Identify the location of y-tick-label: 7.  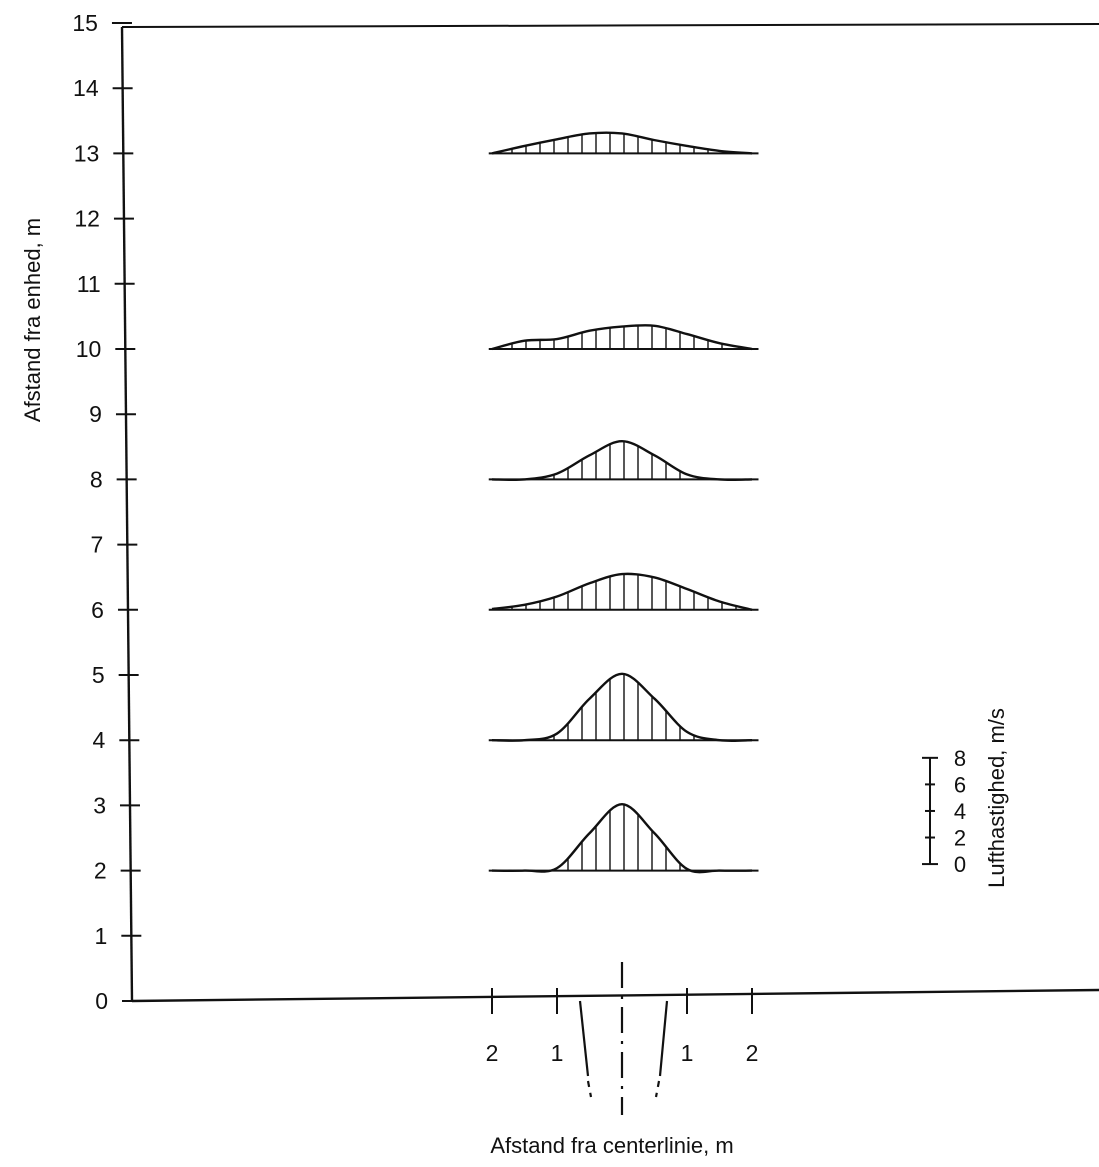
(97, 545).